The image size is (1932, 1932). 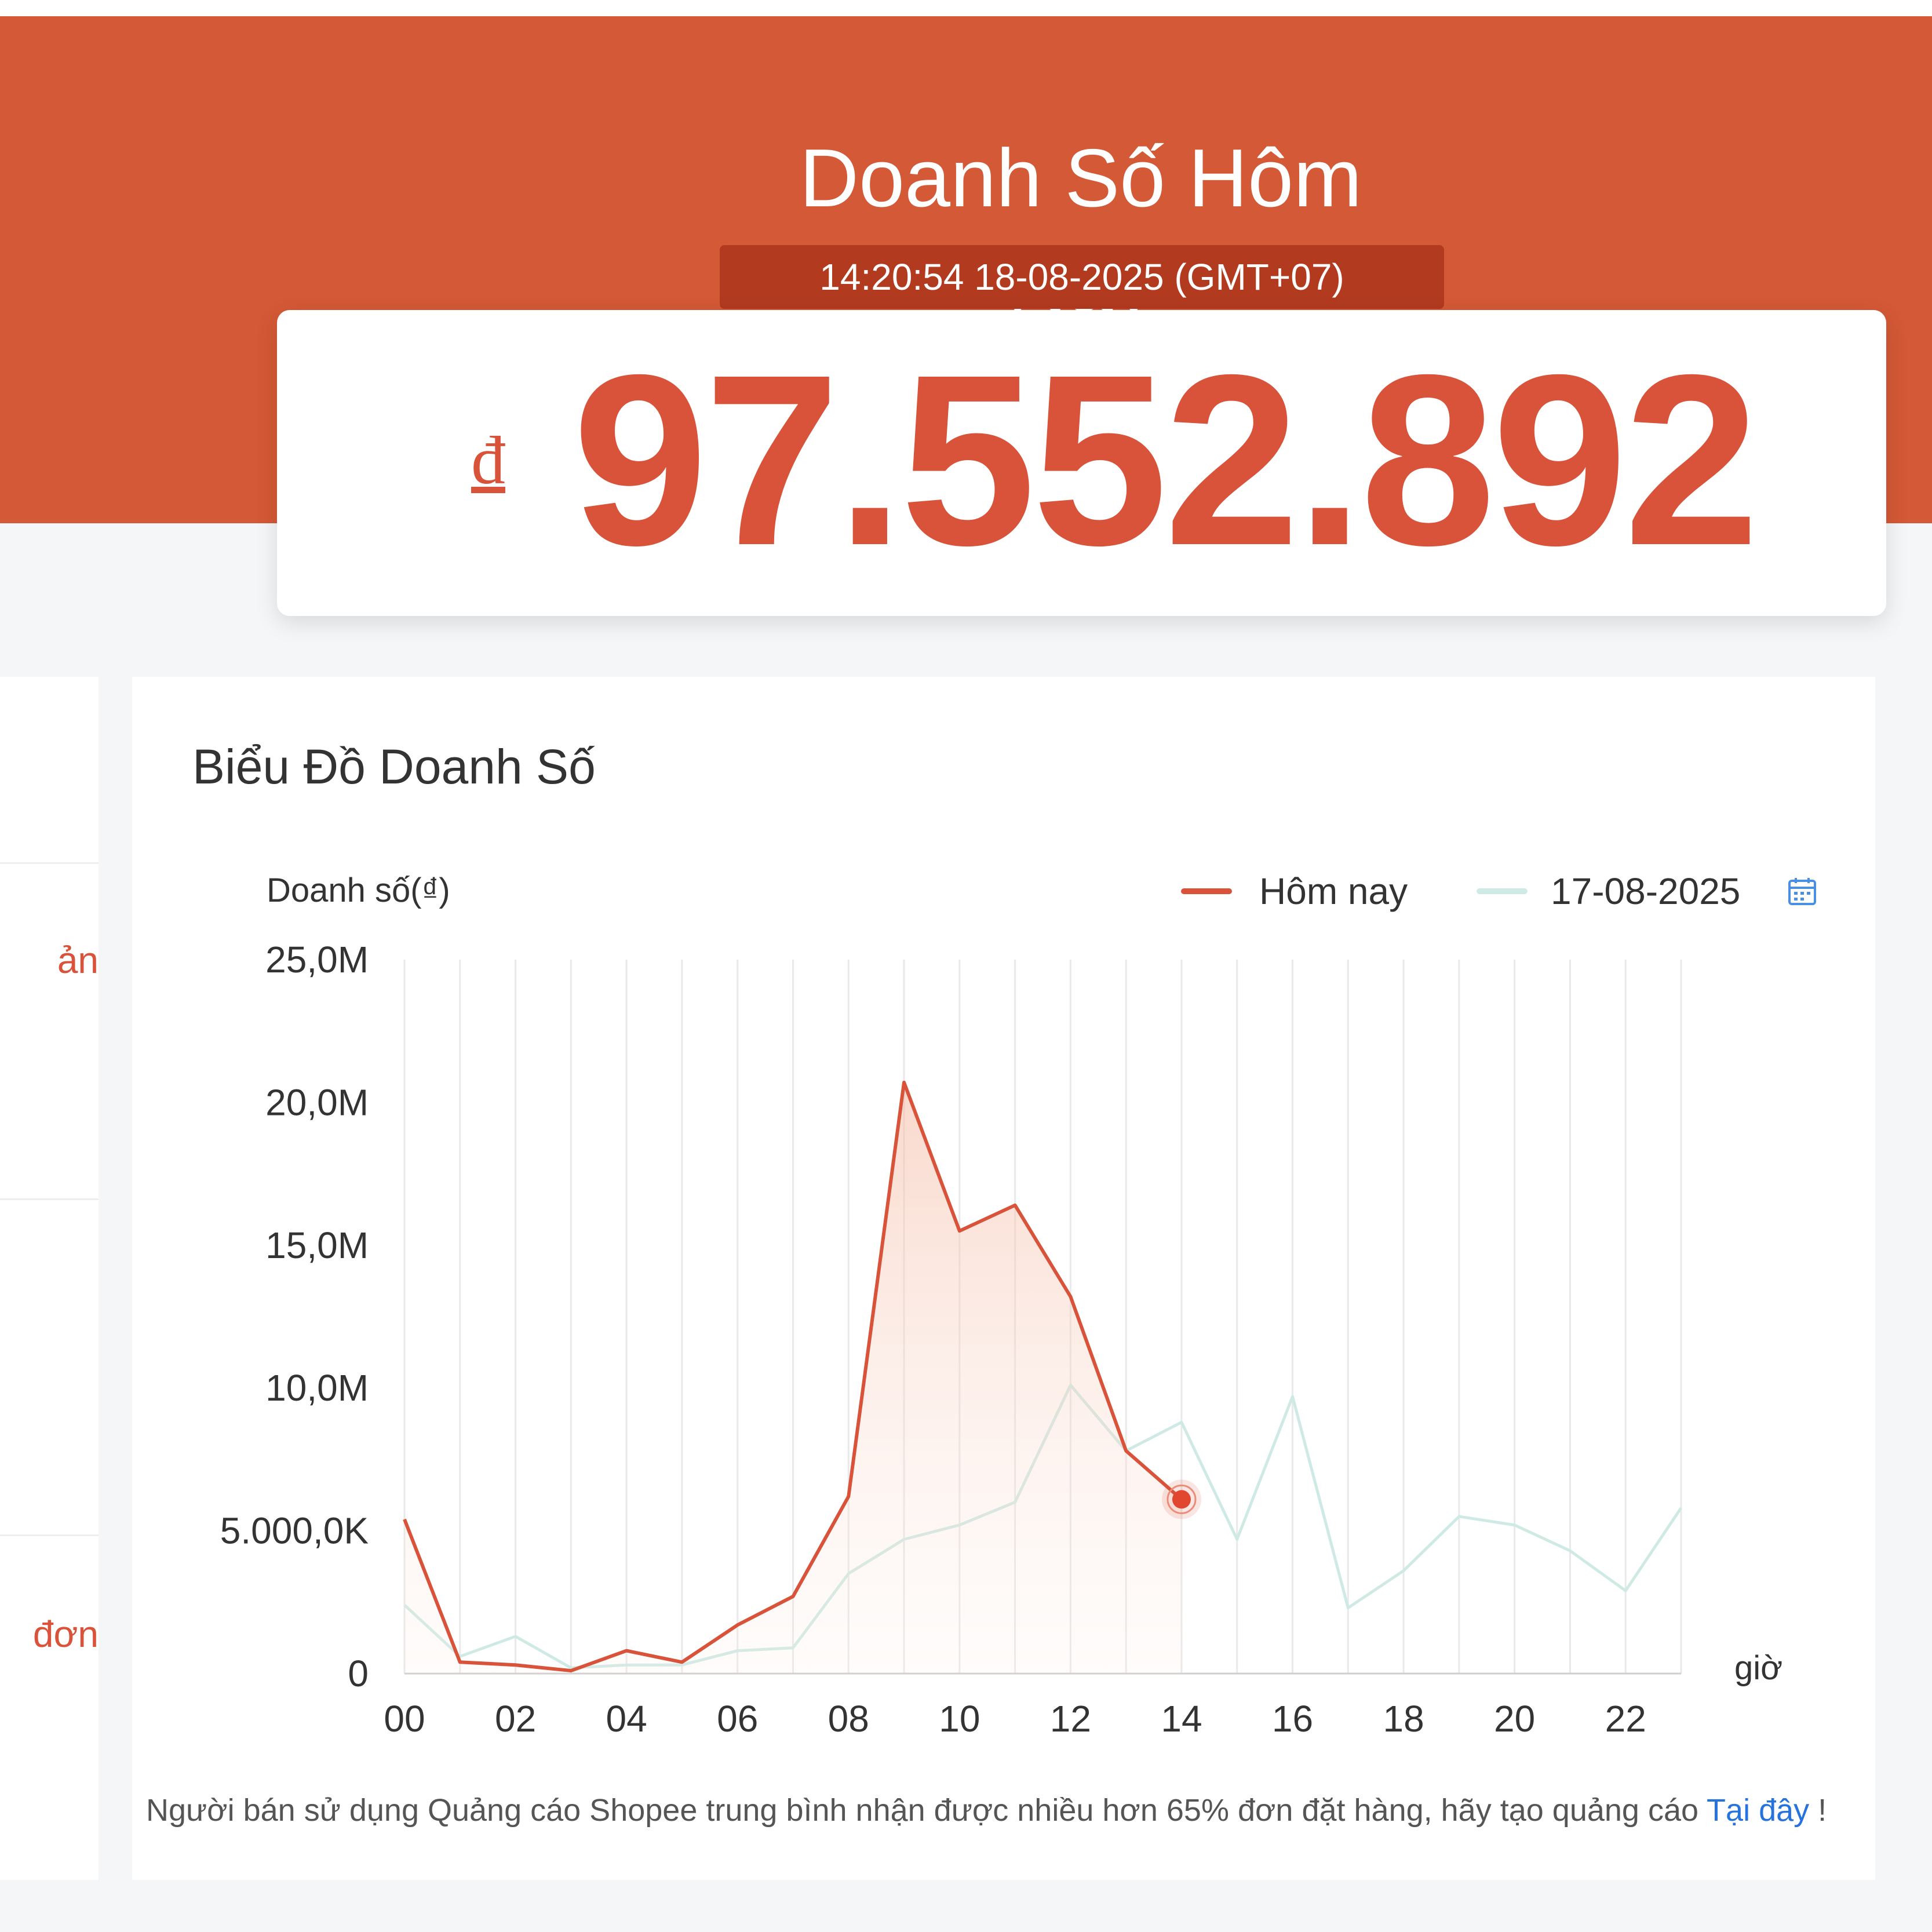 What do you see at coordinates (317, 1102) in the screenshot?
I see `y-tick-label: 20,0M` at bounding box center [317, 1102].